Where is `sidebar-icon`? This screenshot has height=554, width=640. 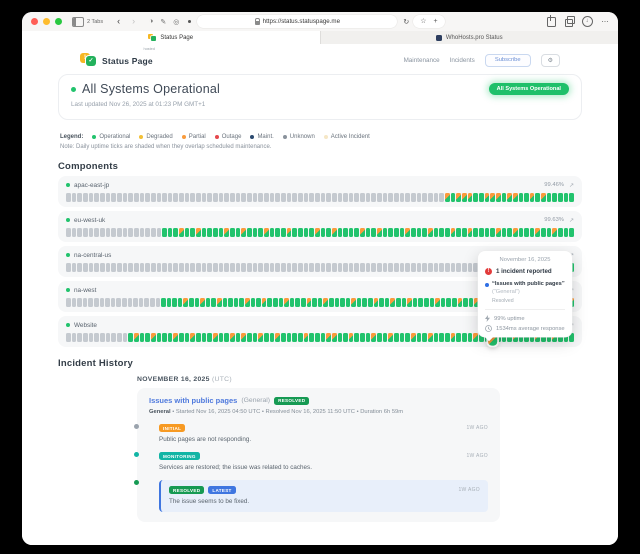 sidebar-icon is located at coordinates (78, 21).